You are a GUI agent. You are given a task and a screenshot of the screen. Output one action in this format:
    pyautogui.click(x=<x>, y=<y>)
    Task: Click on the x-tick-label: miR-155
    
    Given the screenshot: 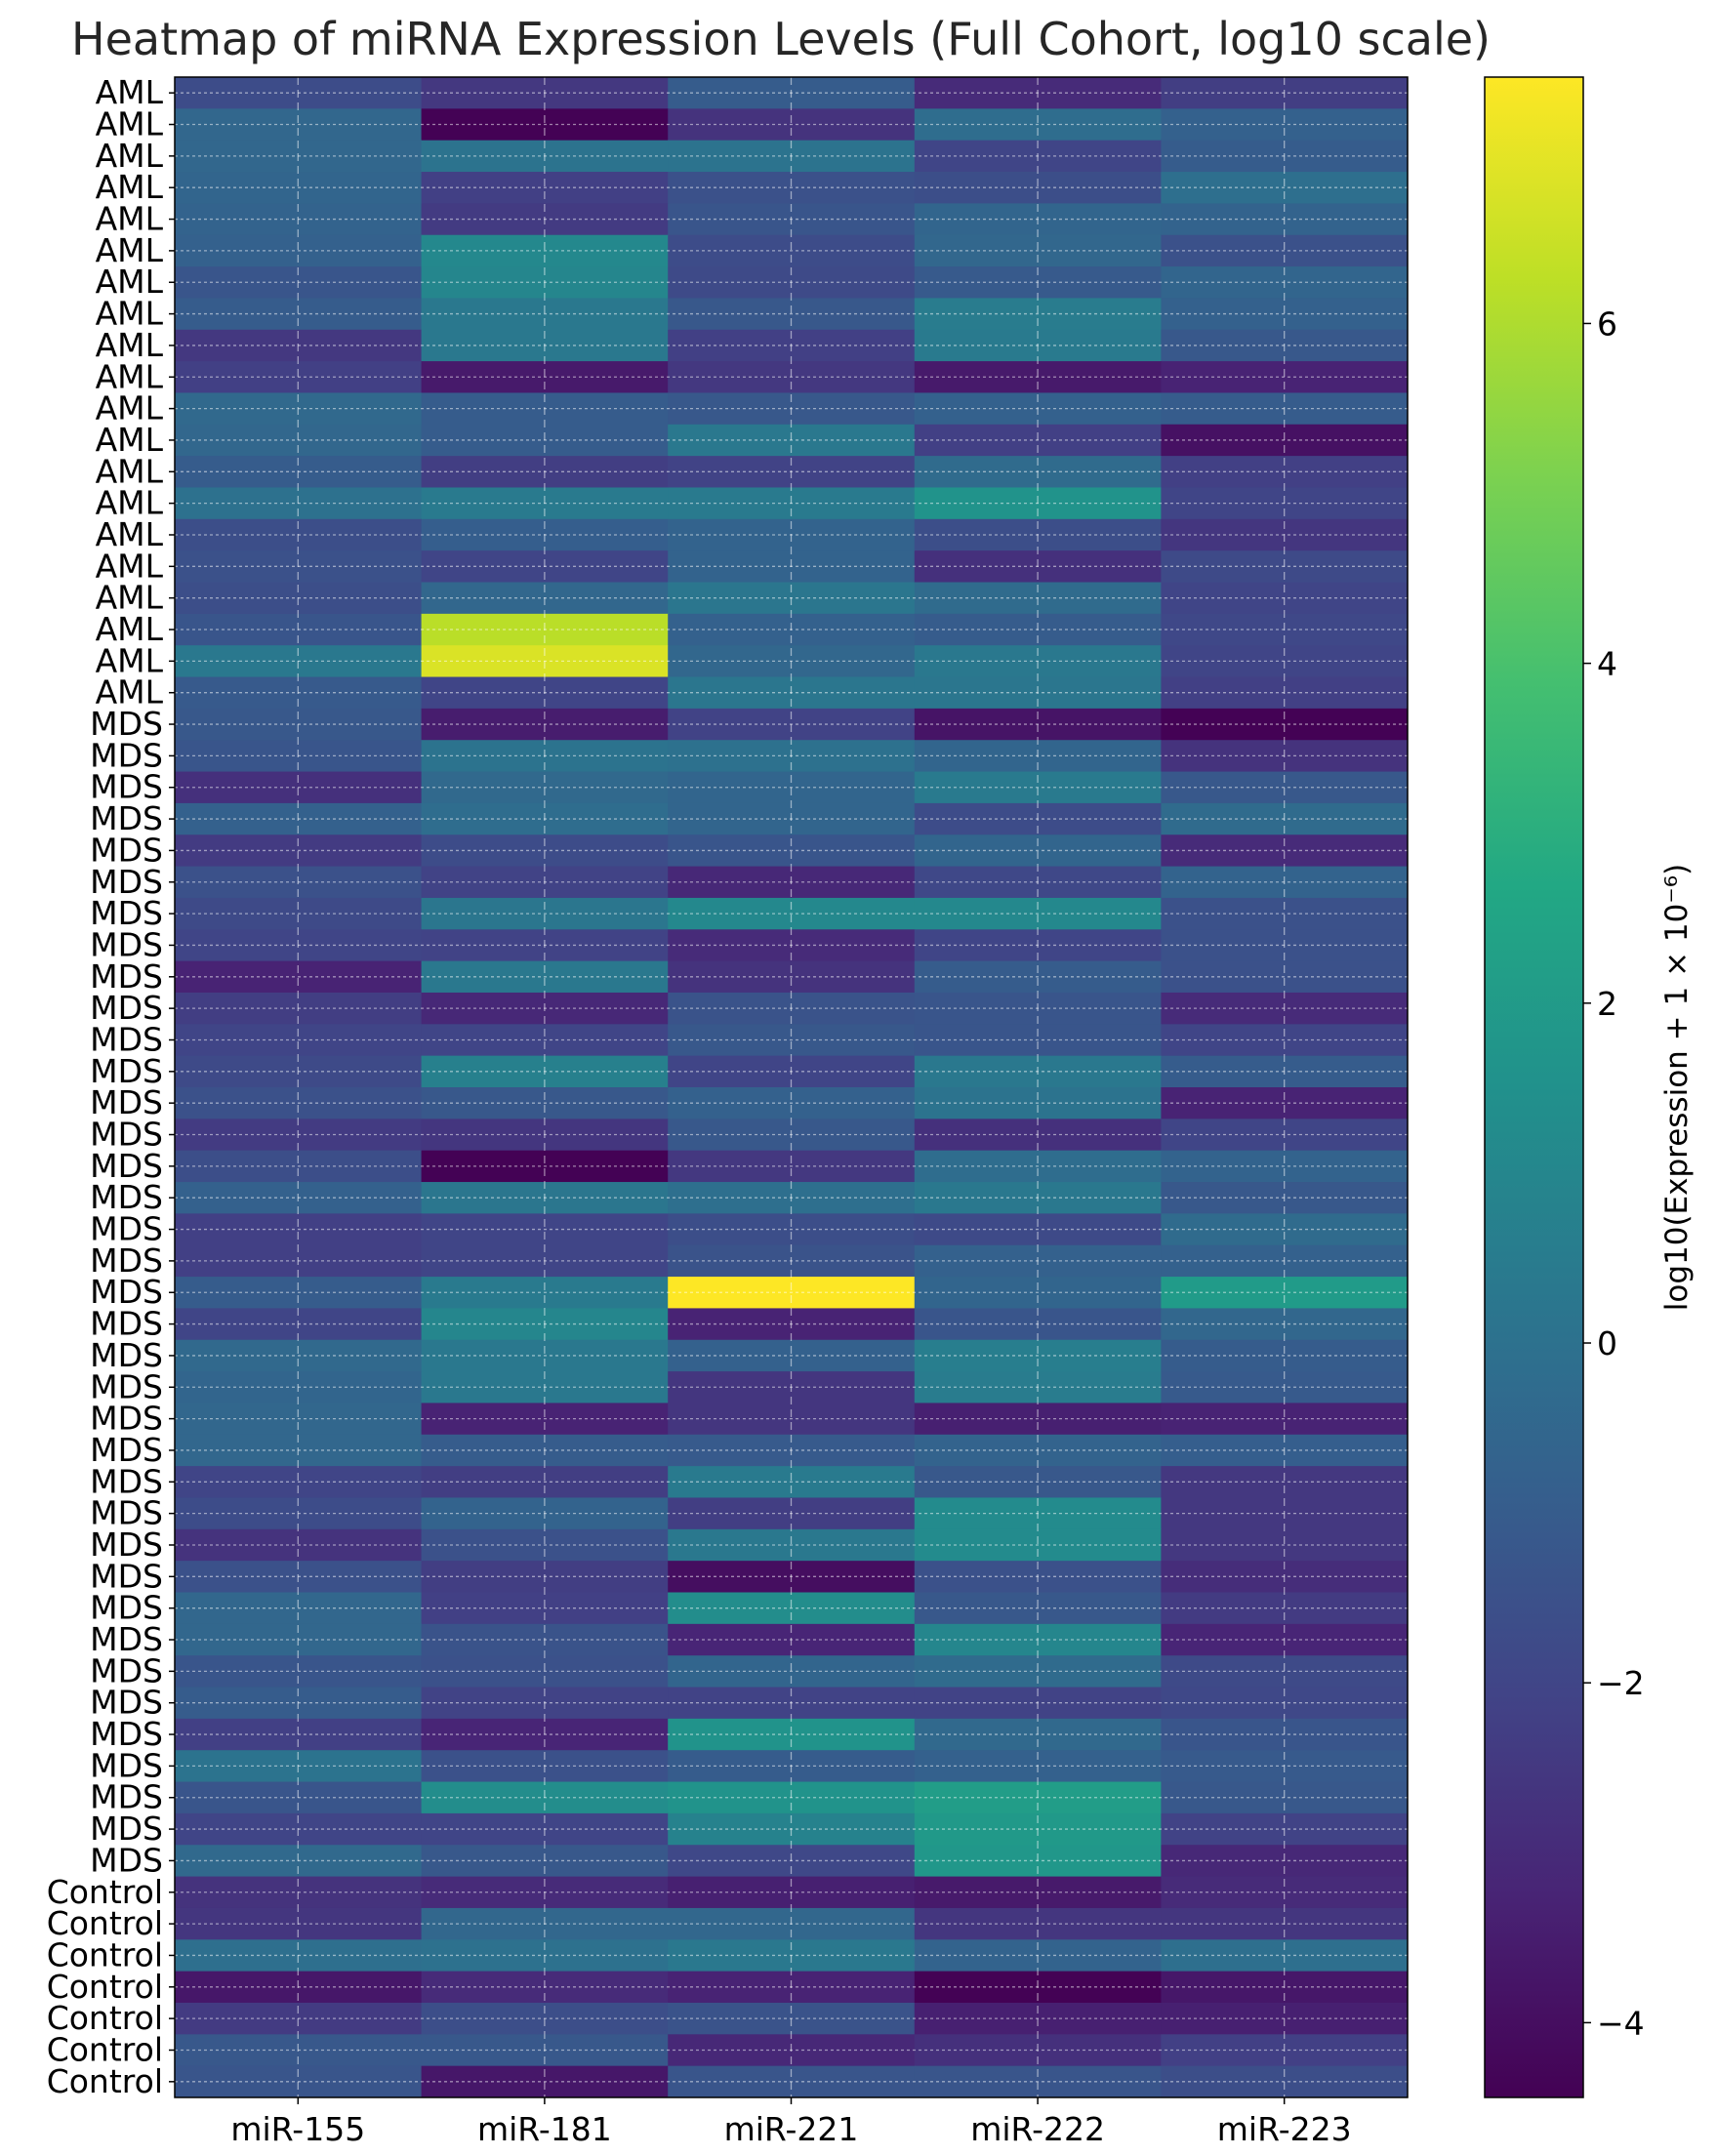 What is the action you would take?
    pyautogui.click(x=297, y=2129)
    